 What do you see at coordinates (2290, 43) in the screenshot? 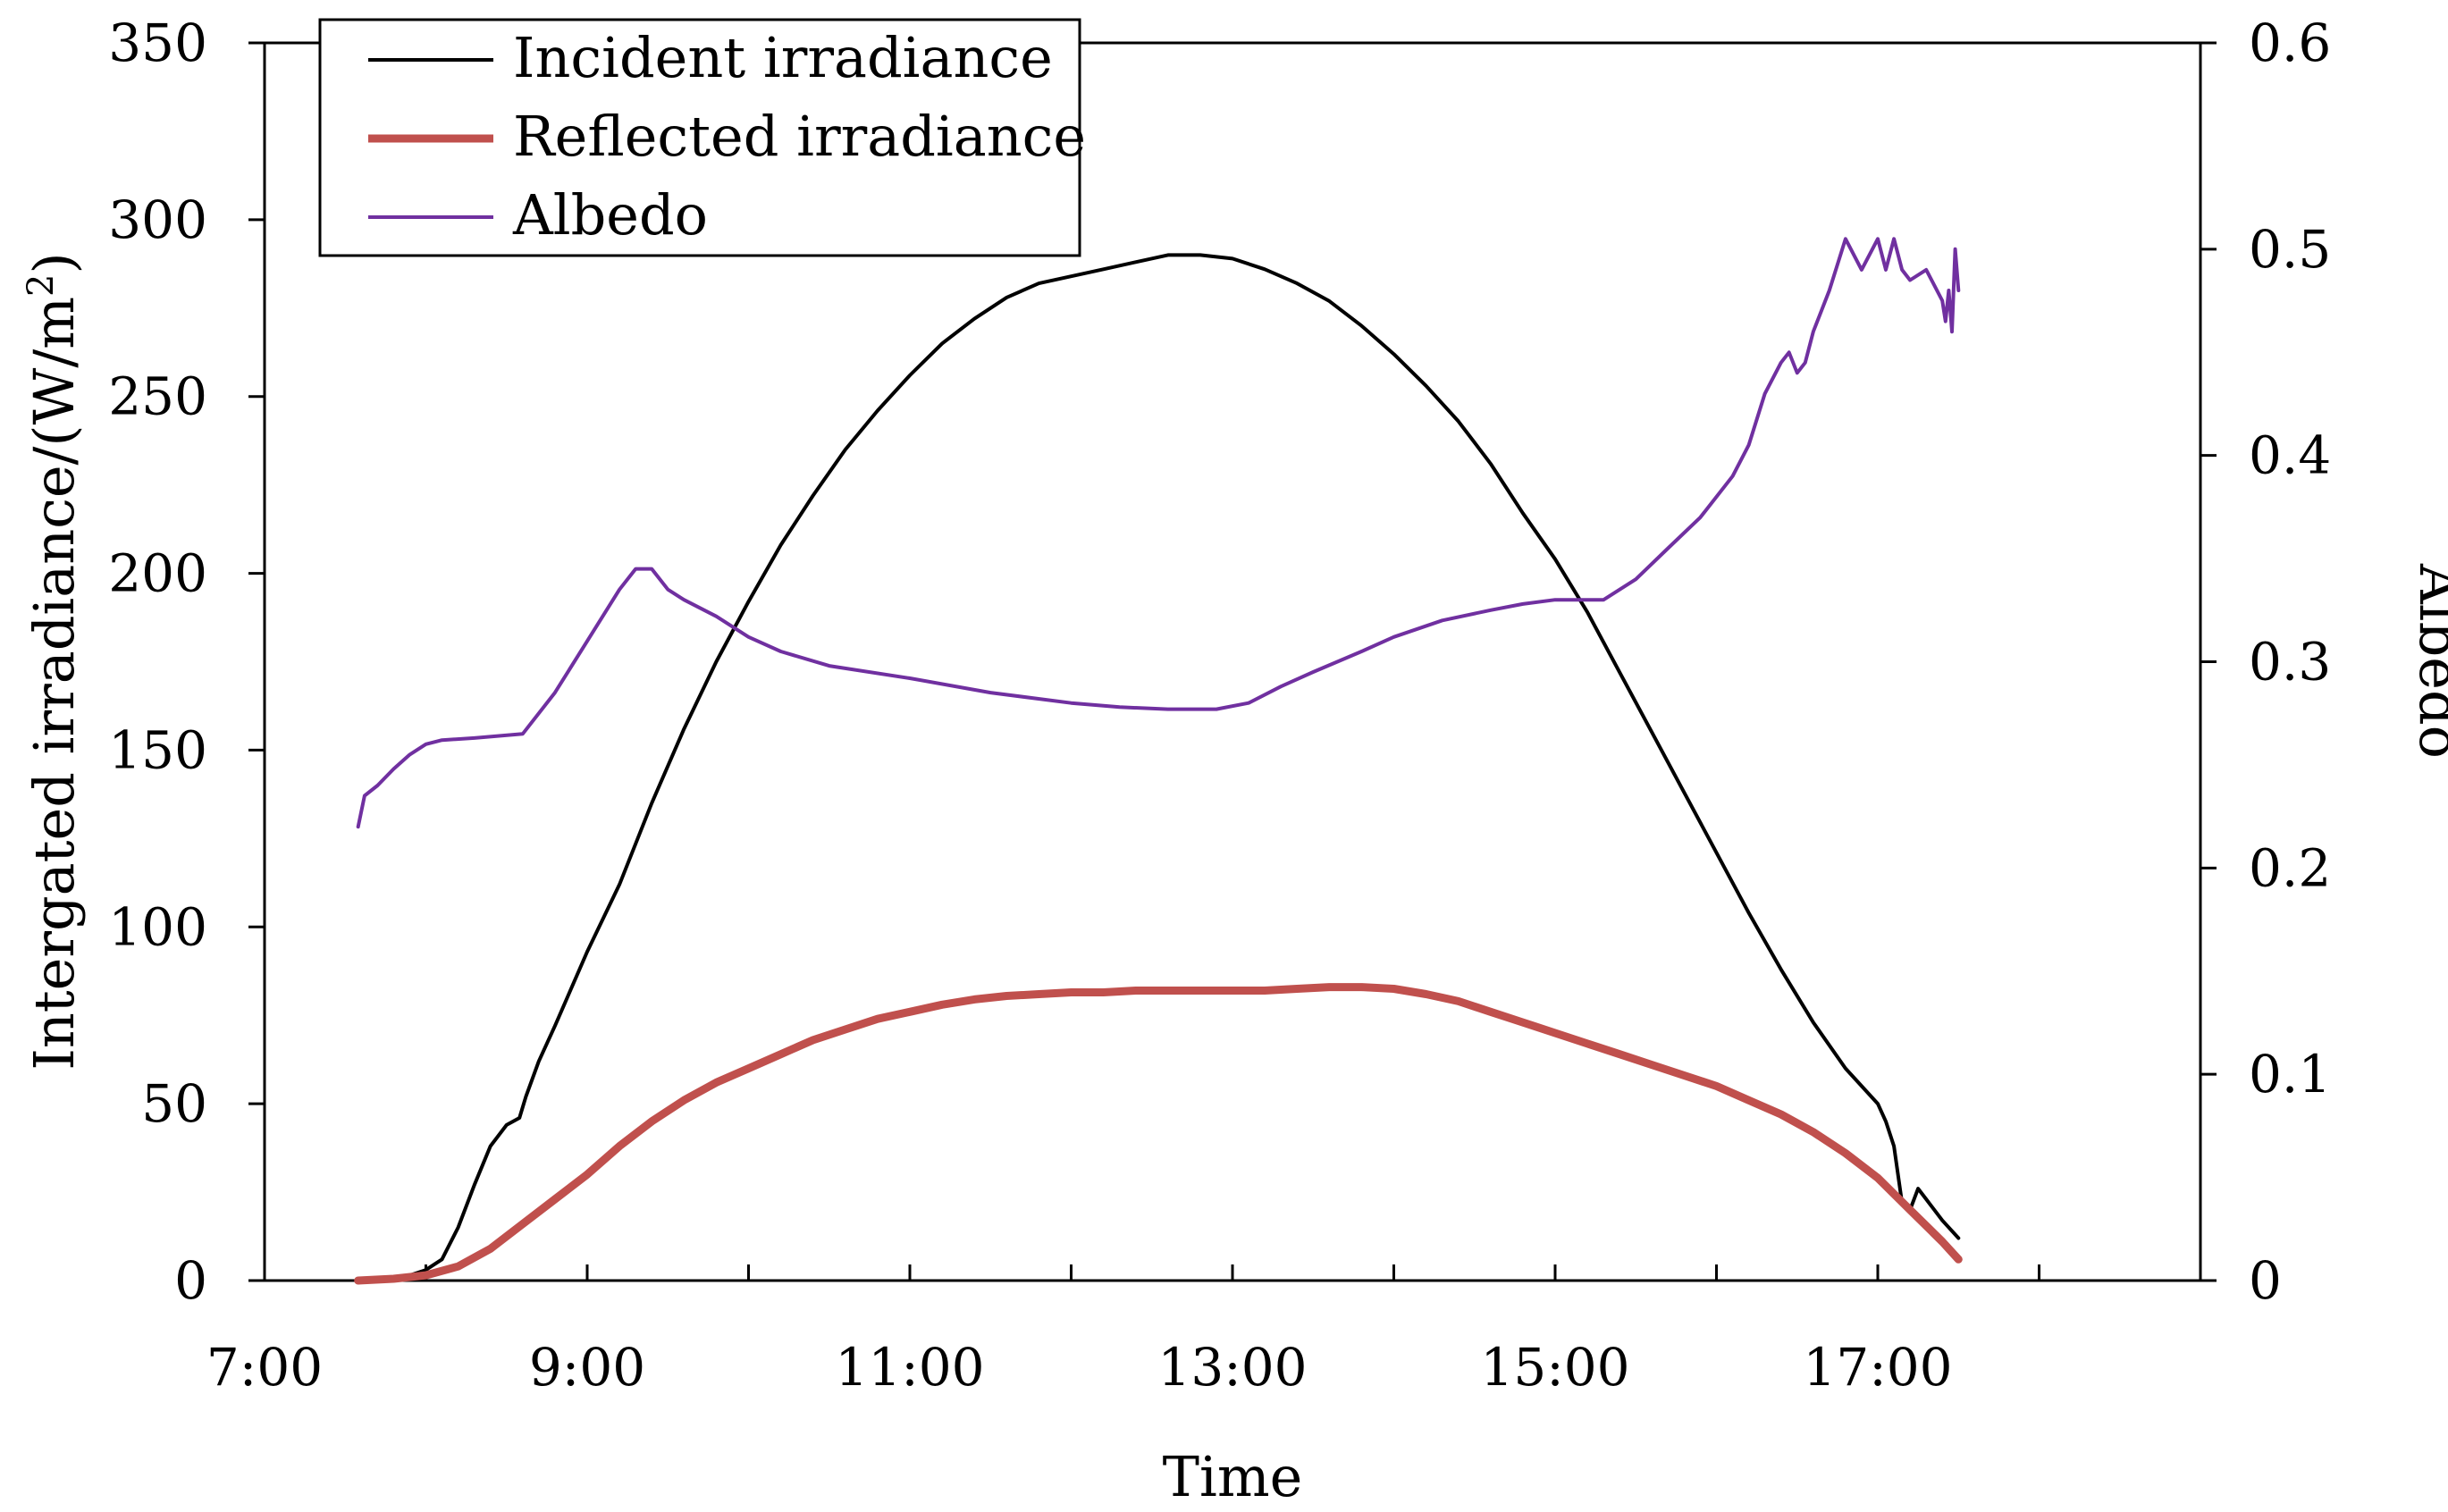
I see `y-right-tick-label-6: 0.6` at bounding box center [2290, 43].